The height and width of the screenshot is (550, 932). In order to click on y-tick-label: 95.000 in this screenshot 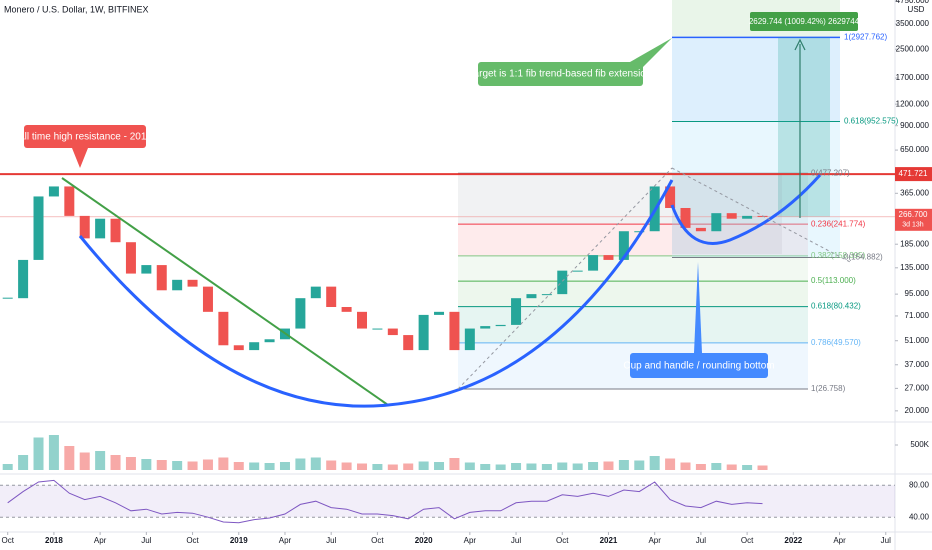, I will do `click(917, 293)`.